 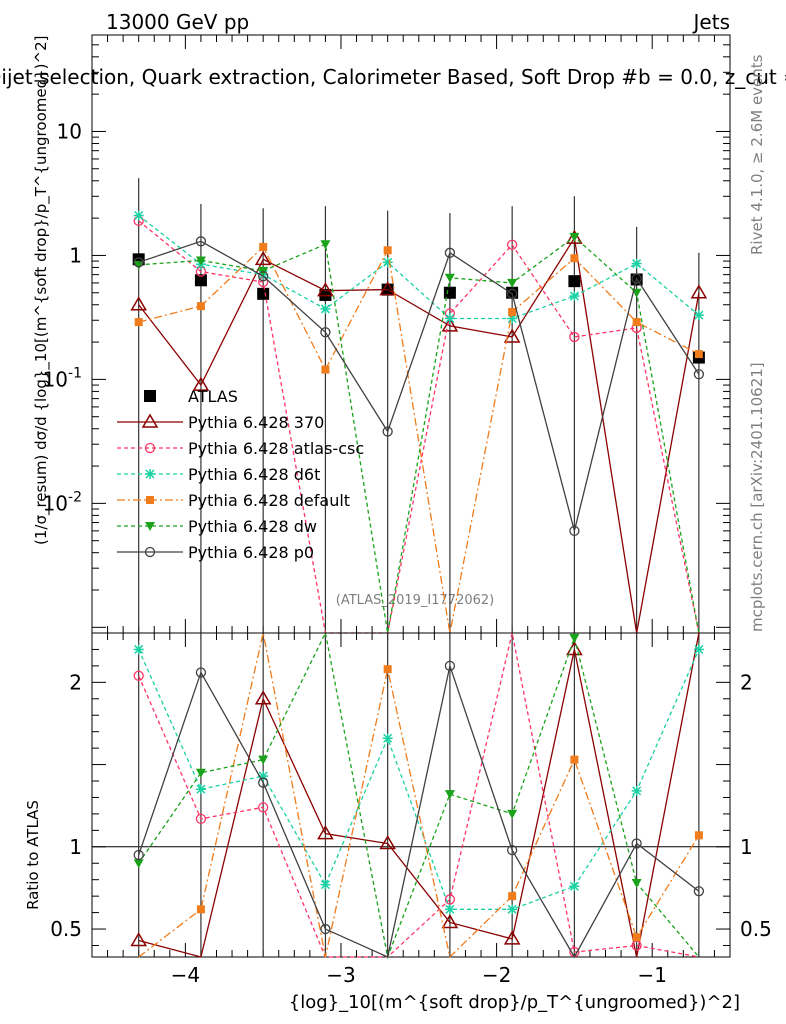 What do you see at coordinates (62, 378) in the screenshot?
I see `main-y-tick-label: 10⁻¹` at bounding box center [62, 378].